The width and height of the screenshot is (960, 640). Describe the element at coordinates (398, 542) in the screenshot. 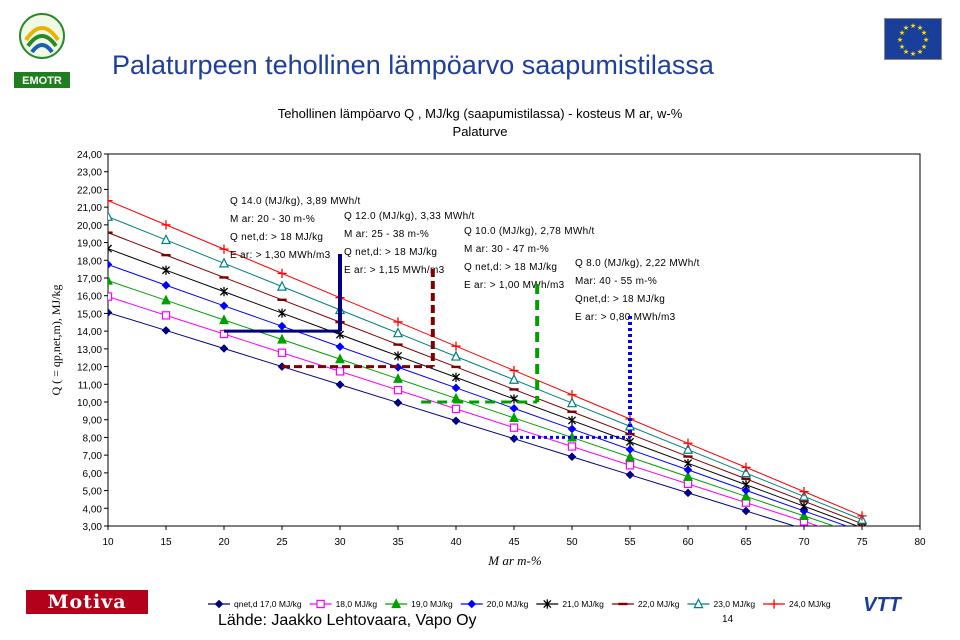

I see `x-tick-label: 35` at that location.